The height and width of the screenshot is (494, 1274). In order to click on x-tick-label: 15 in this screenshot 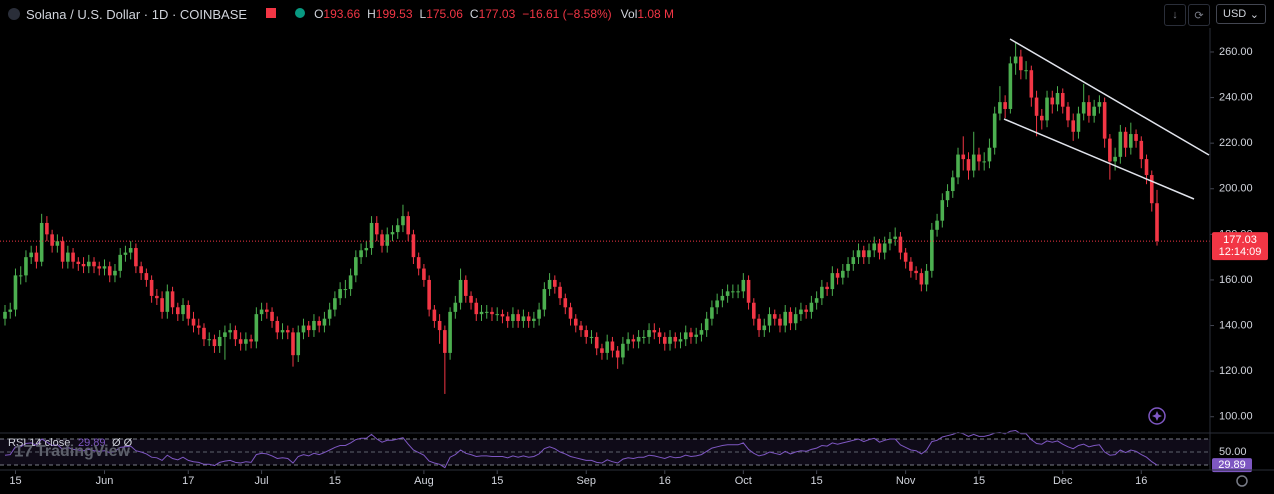, I will do `click(979, 481)`.